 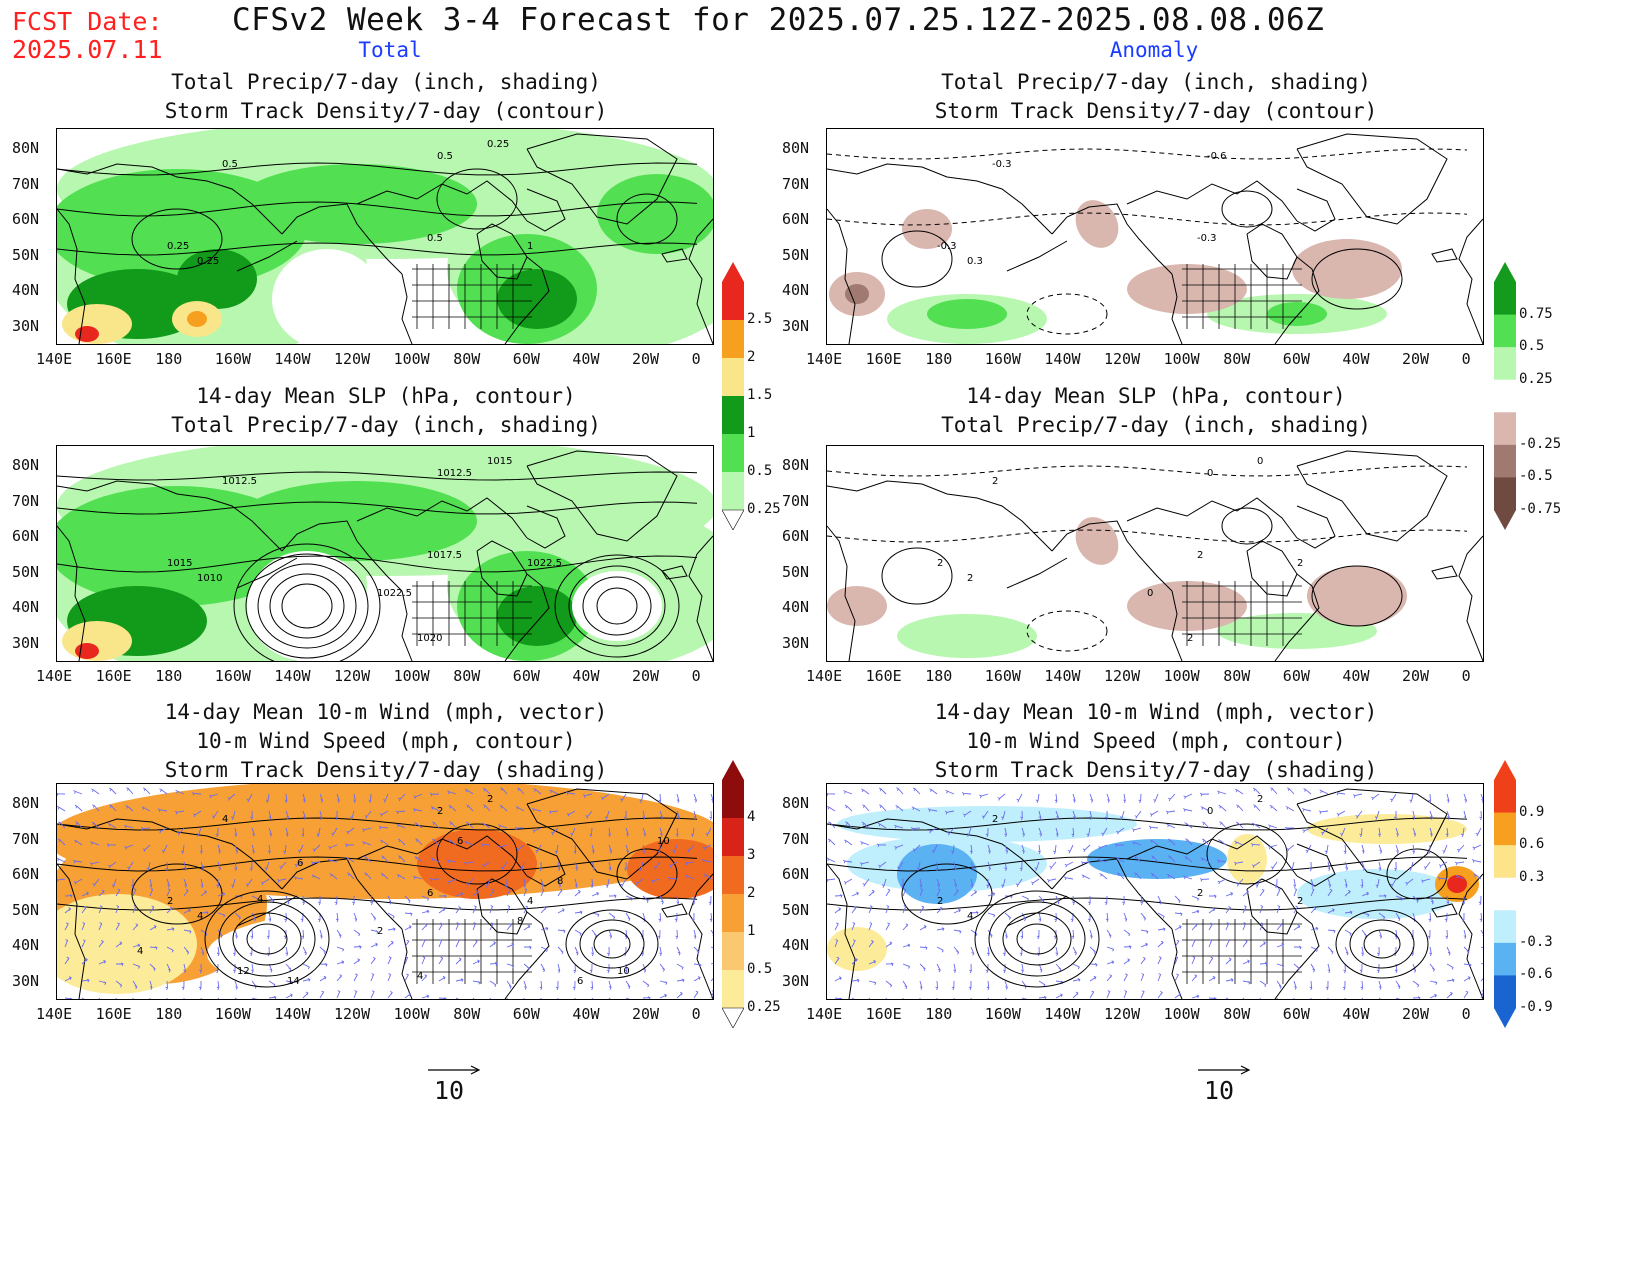 I want to click on reference-vector-total: 10, so click(x=456, y=1087).